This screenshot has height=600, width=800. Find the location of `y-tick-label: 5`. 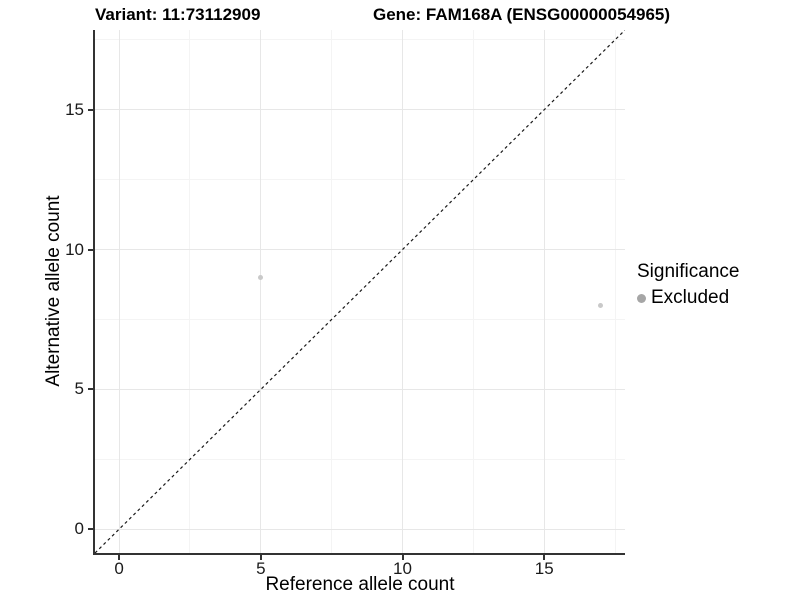

y-tick-label: 5 is located at coordinates (79, 389).